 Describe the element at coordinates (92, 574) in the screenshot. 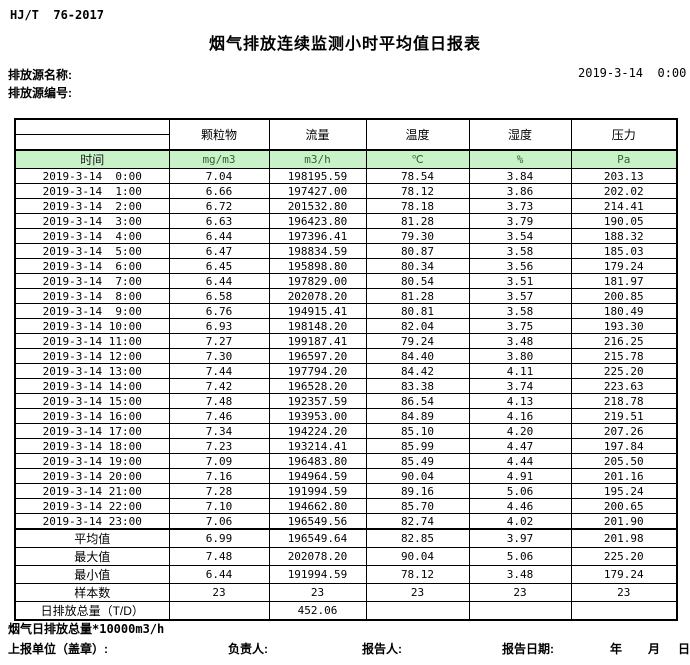

I see `summary-label: 最小值` at that location.